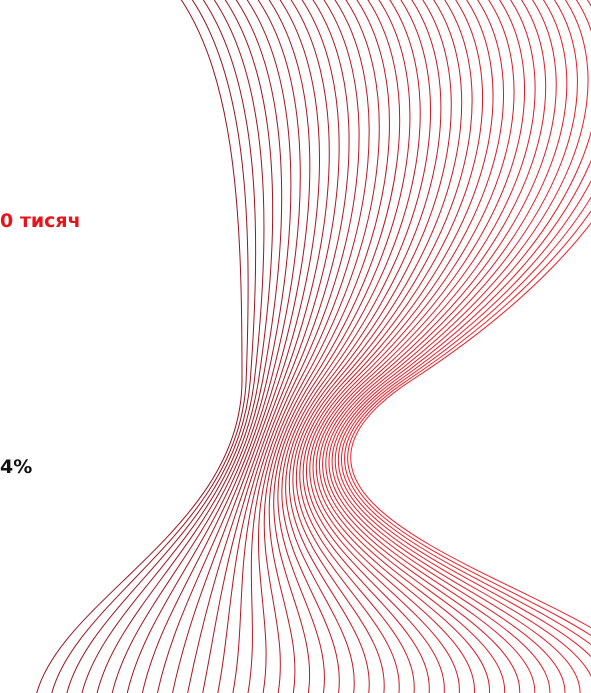 The image size is (591, 693). What do you see at coordinates (40, 221) in the screenshot?
I see `red-heading: 0 тисяч` at bounding box center [40, 221].